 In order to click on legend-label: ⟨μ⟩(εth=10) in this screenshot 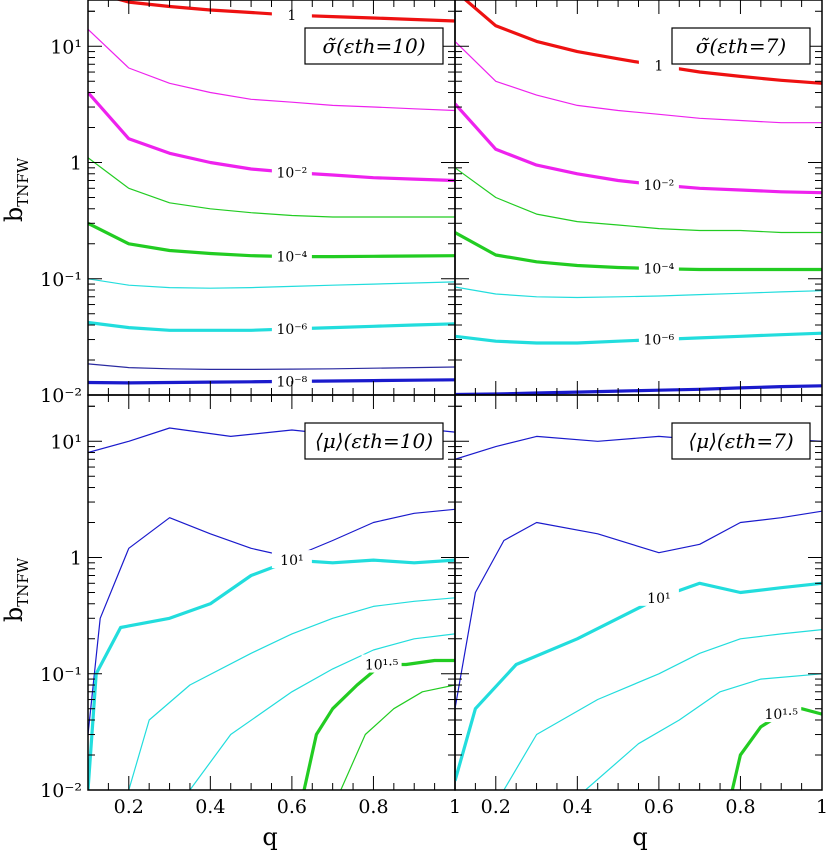, I will do `click(374, 441)`.